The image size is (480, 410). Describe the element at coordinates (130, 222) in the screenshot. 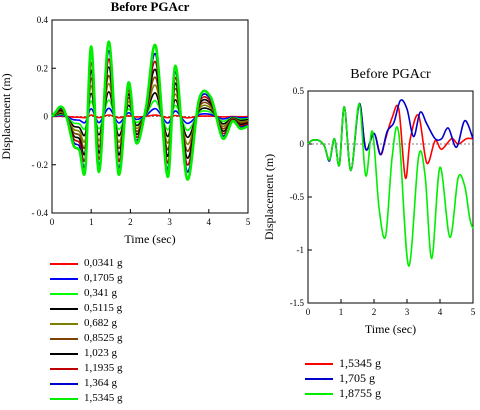

I see `chart-0-x-tick-label: 2` at that location.